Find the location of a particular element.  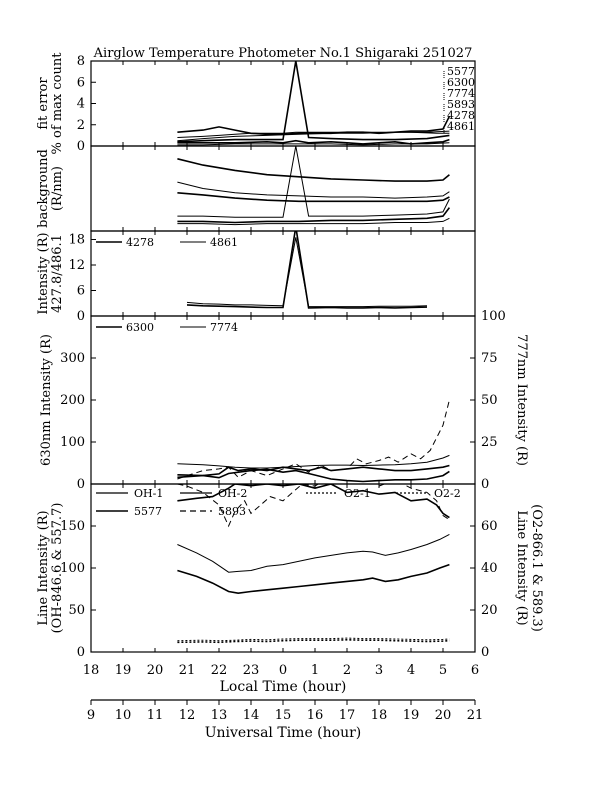

y2-tick-label: 50 is located at coordinates (489, 400).